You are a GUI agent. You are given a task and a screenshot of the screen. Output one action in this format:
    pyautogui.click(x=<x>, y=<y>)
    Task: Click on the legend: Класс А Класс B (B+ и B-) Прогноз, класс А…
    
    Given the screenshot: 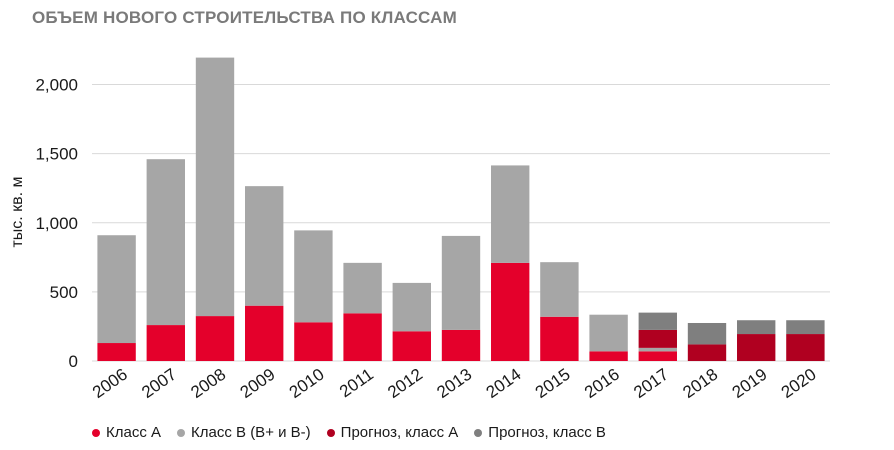 What is the action you would take?
    pyautogui.click(x=349, y=432)
    